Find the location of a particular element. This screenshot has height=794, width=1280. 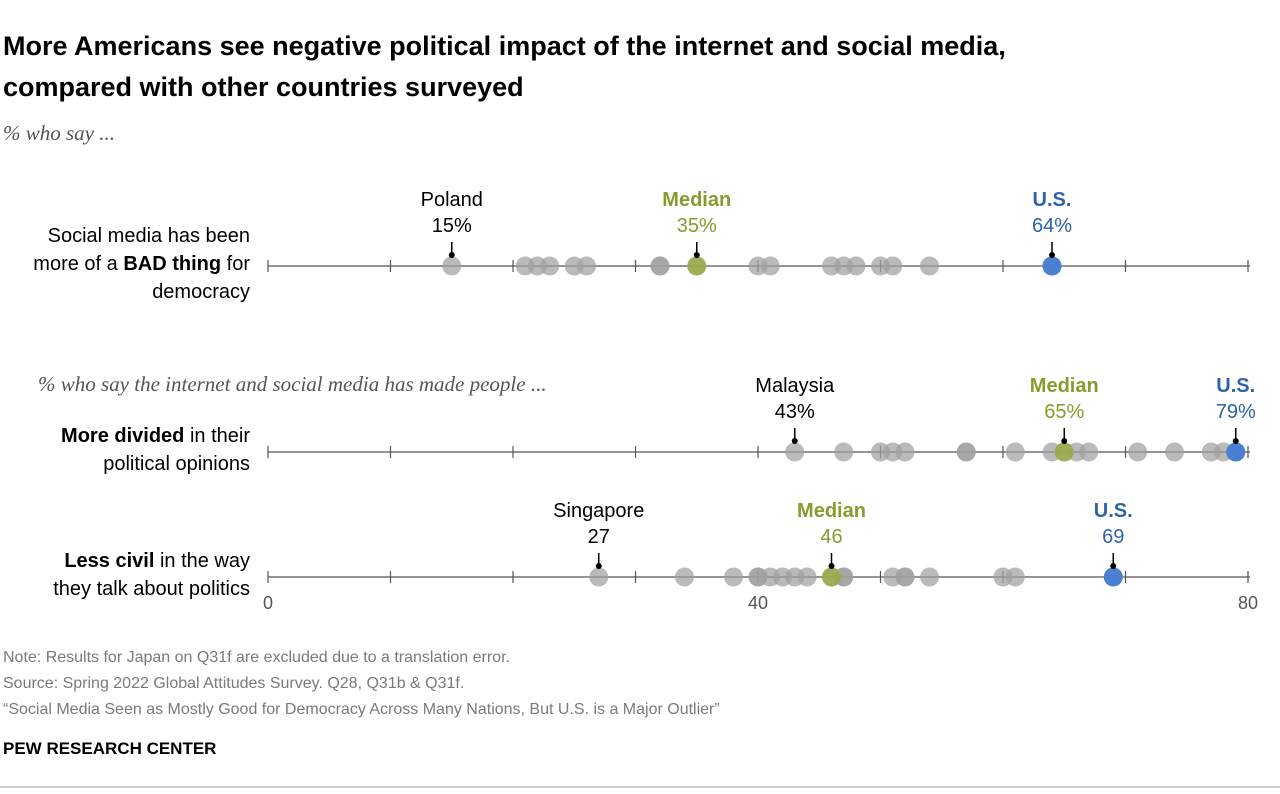

row2-label-line2: political opinions is located at coordinates (176, 464).